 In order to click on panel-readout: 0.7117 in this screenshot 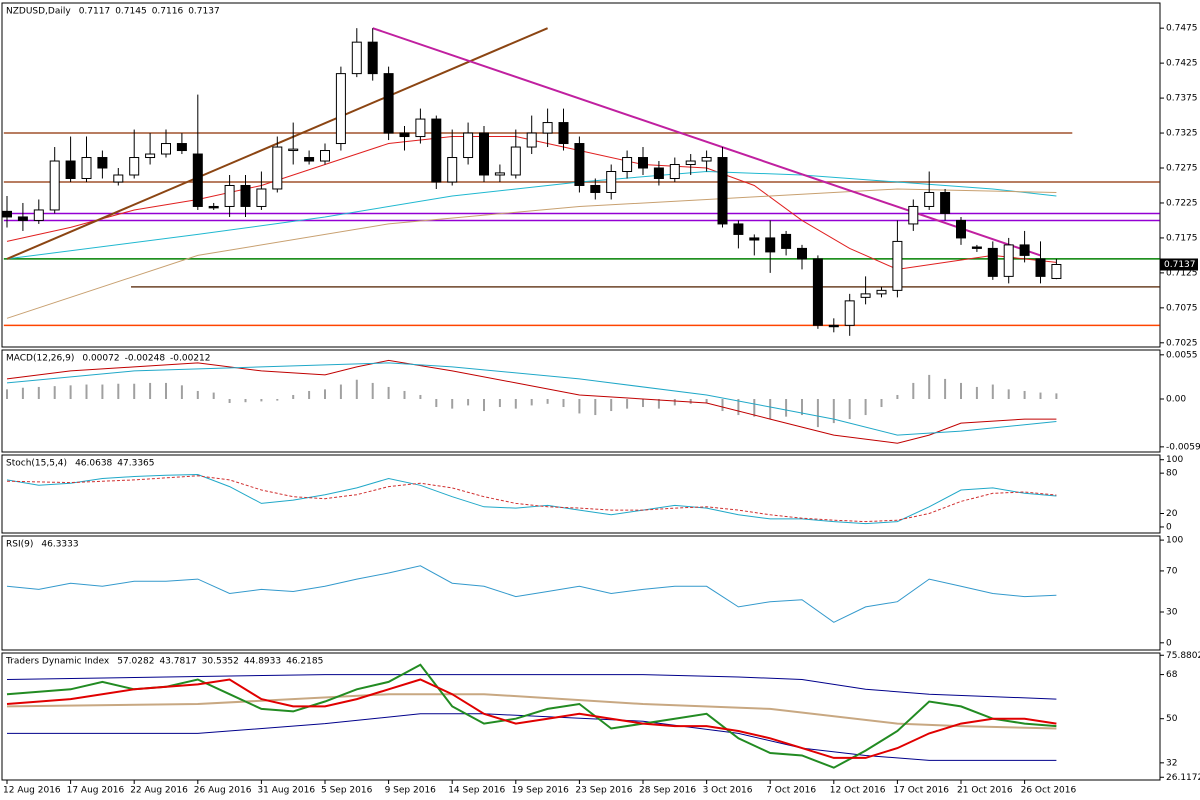, I will do `click(95, 12)`.